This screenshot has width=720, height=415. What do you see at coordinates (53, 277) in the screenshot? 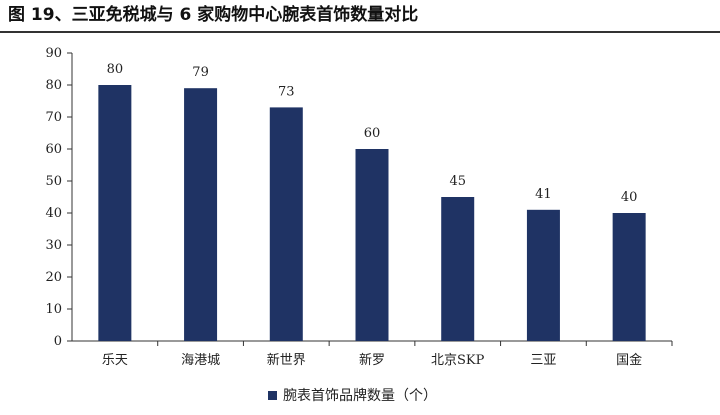
I see `y-tick-label: 20` at bounding box center [53, 277].